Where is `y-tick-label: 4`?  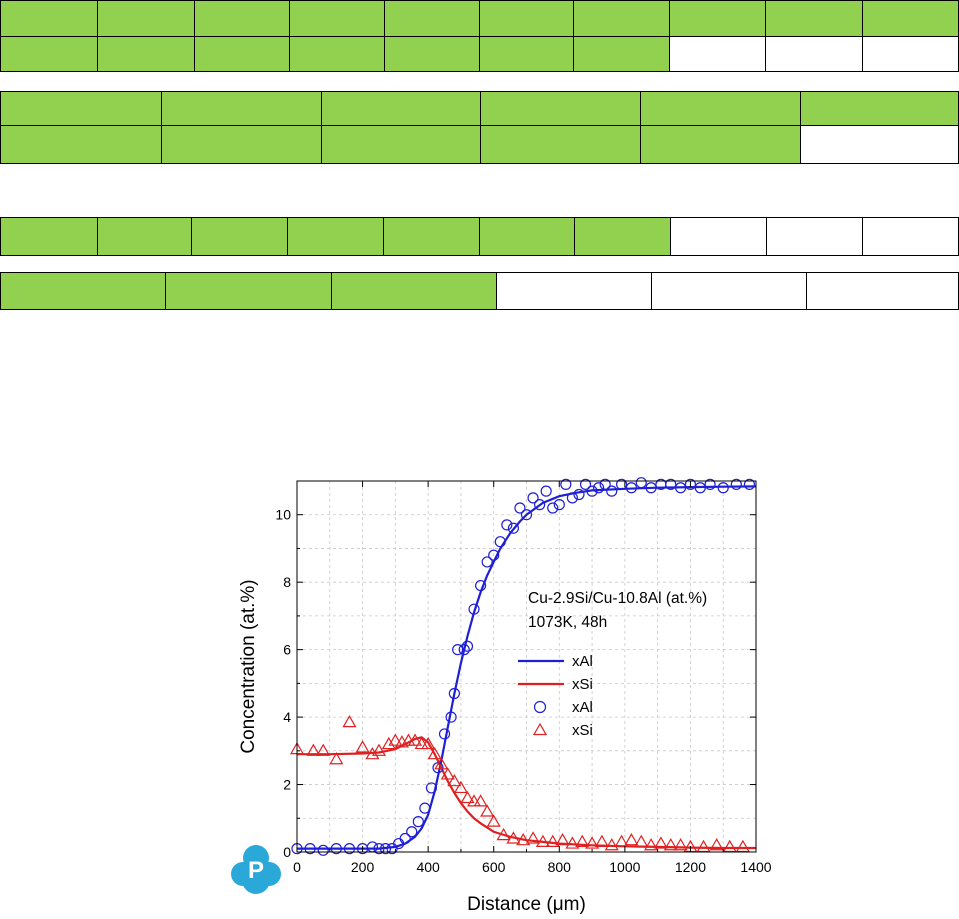 y-tick-label: 4 is located at coordinates (287, 717).